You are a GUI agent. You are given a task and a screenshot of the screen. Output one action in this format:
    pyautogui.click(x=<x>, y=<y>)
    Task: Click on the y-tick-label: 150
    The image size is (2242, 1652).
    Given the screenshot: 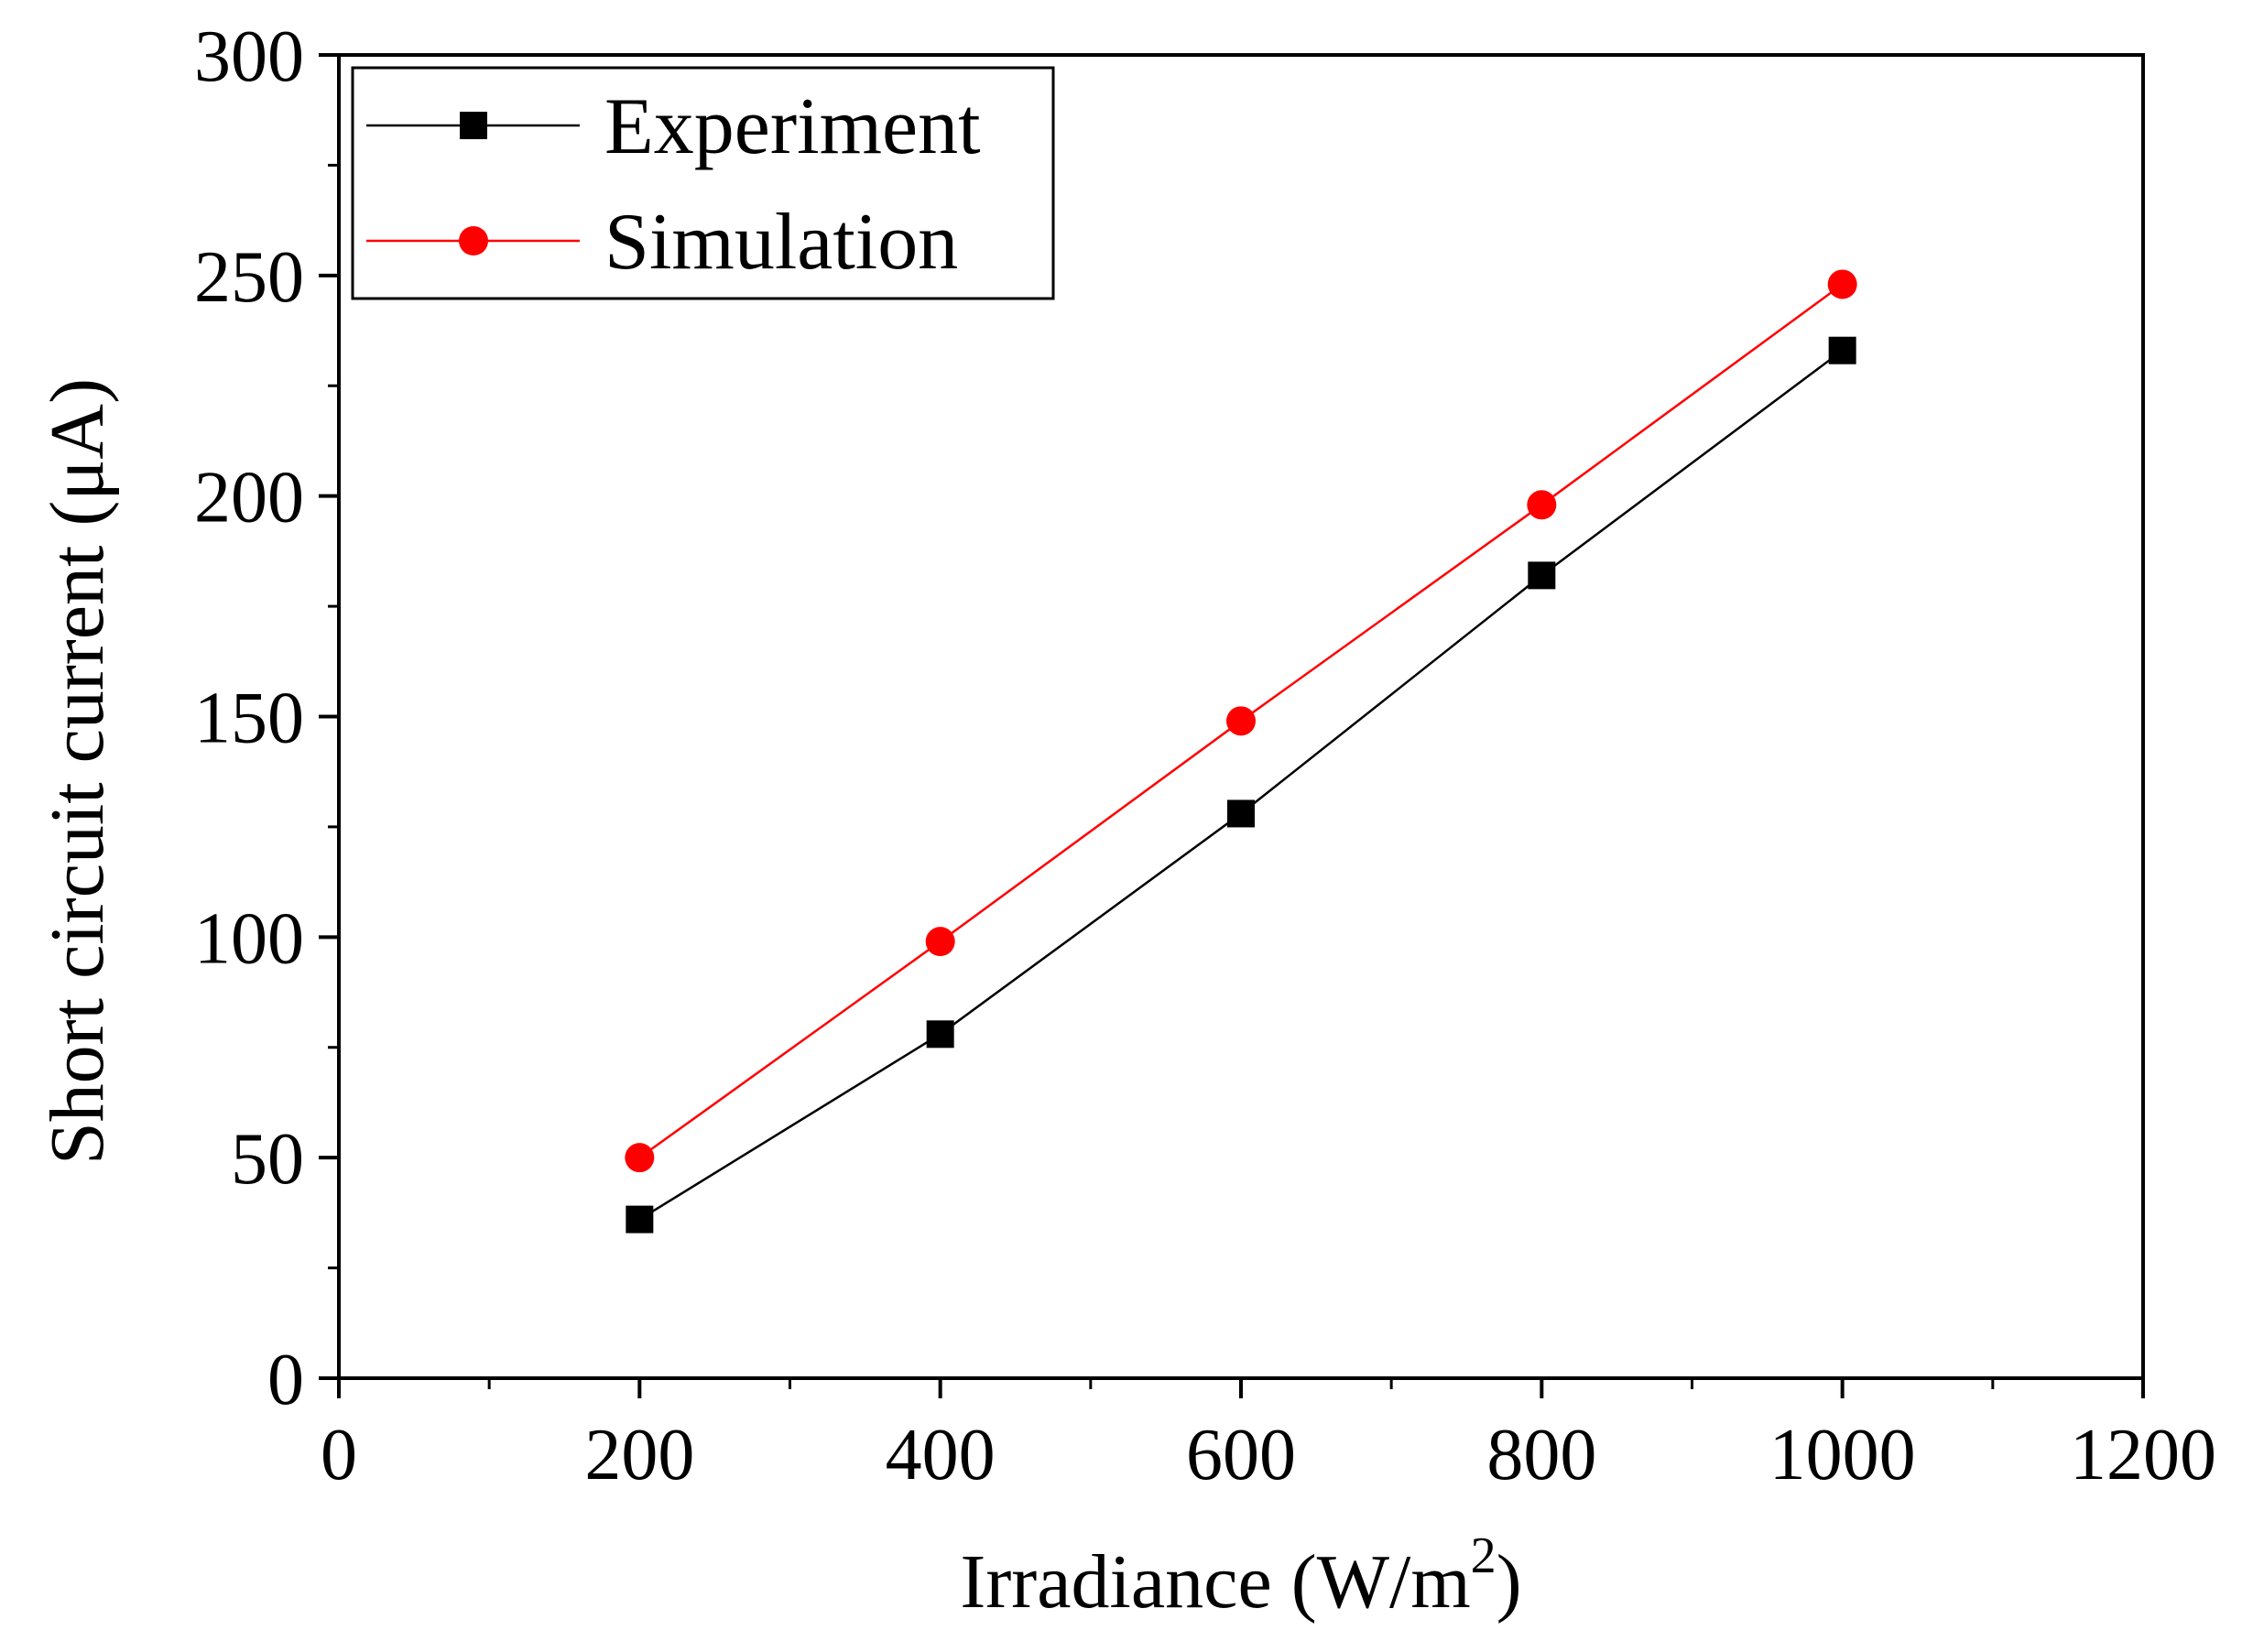 What is the action you would take?
    pyautogui.click(x=249, y=719)
    